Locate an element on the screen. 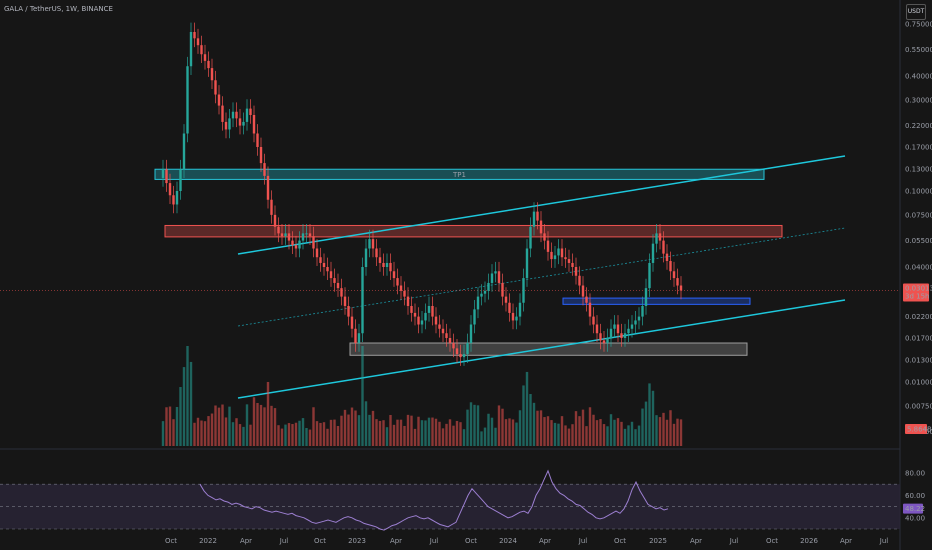 The image size is (932, 550). last-price-badge is located at coordinates (916, 292).